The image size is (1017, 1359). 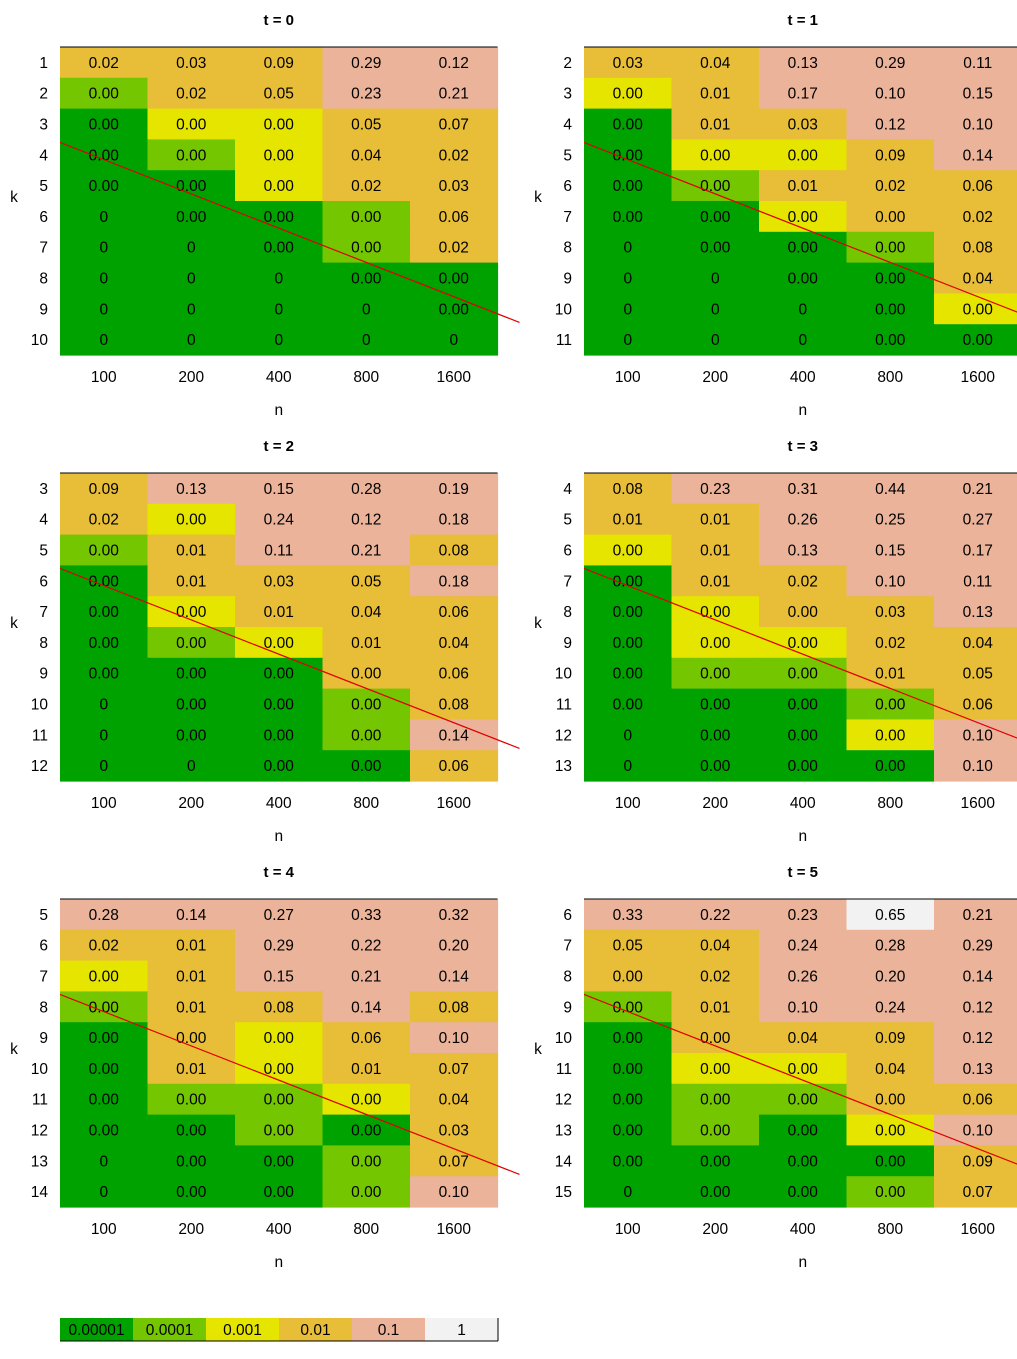 I want to click on cell-value-label: 0.15, so click(x=978, y=94).